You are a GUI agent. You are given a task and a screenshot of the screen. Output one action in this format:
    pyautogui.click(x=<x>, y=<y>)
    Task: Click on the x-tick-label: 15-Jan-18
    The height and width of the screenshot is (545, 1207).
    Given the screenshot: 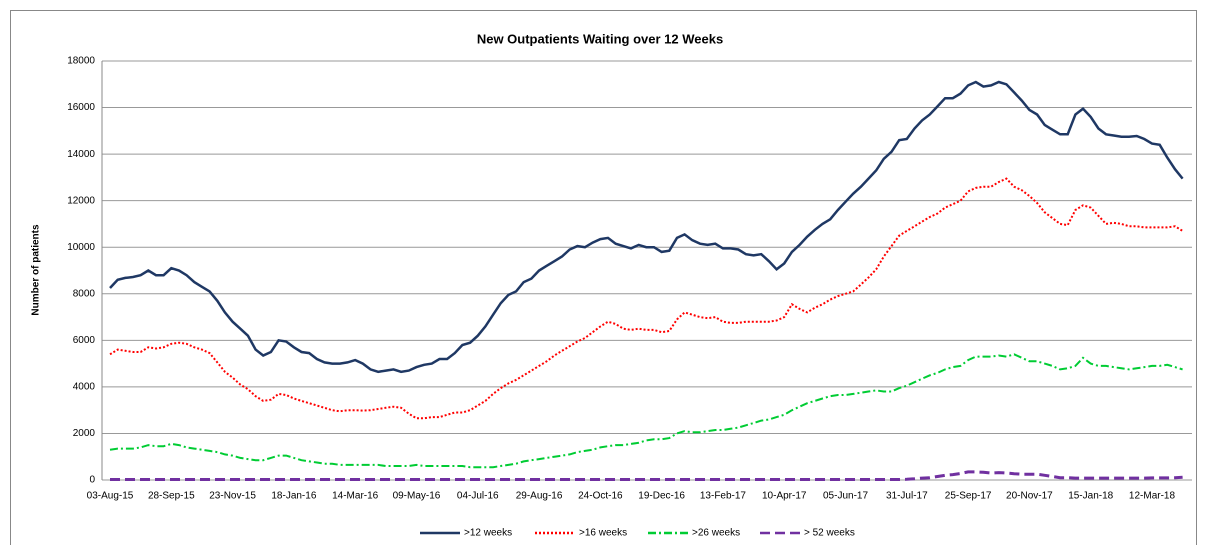 What is the action you would take?
    pyautogui.click(x=1090, y=496)
    